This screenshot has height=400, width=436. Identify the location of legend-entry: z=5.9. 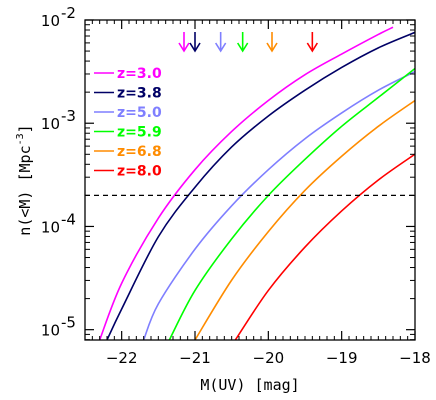
(128, 133).